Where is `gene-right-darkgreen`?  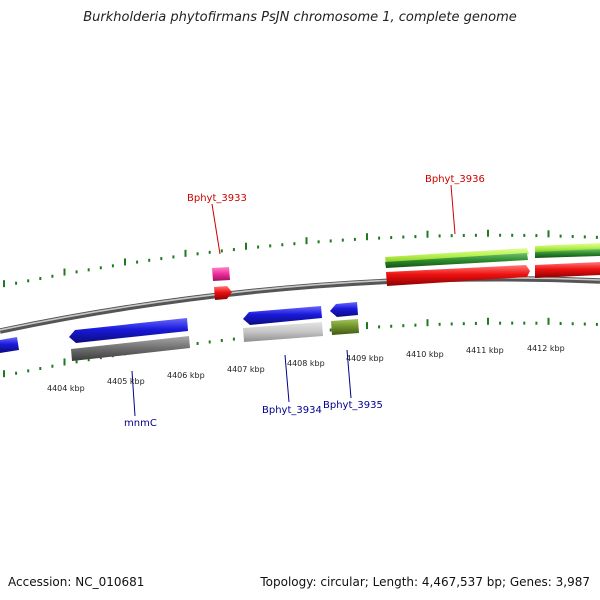 gene-right-darkgreen is located at coordinates (567, 253).